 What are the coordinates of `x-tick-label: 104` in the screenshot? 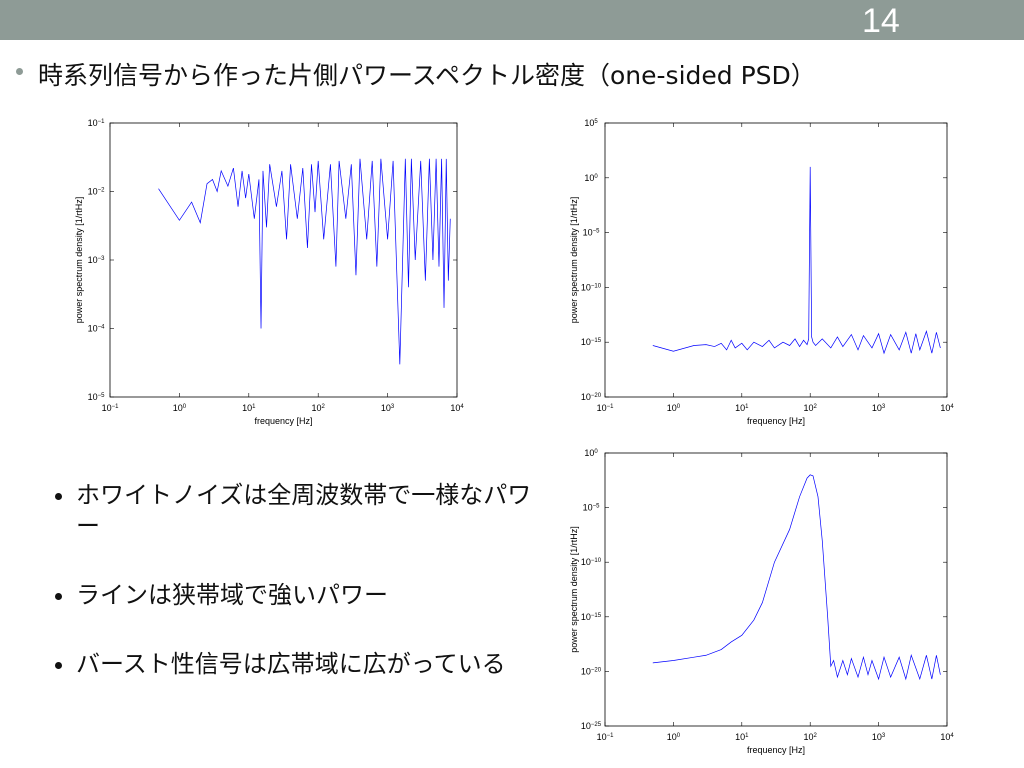 It's located at (947, 737).